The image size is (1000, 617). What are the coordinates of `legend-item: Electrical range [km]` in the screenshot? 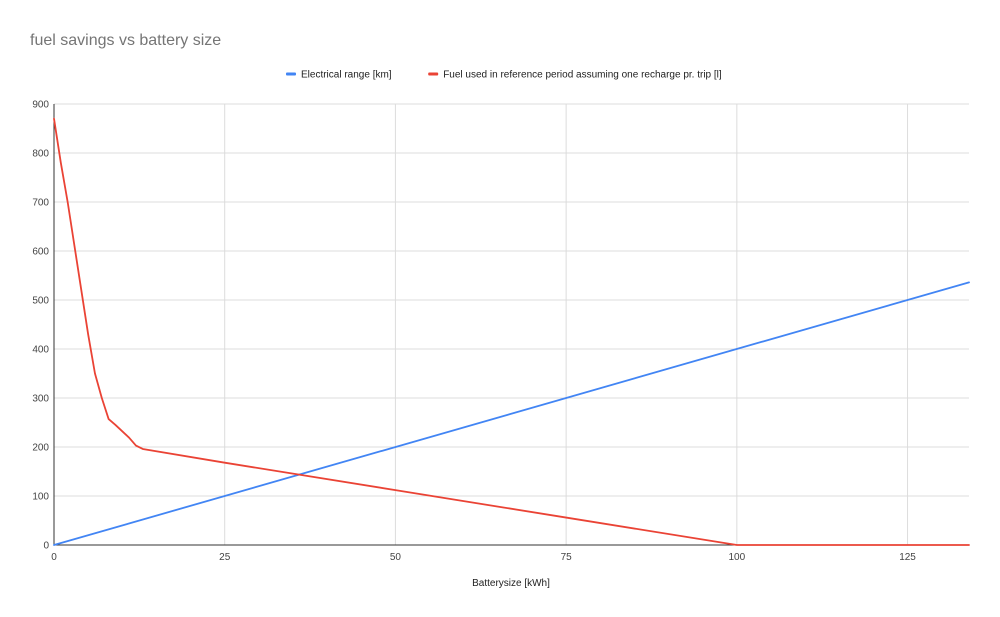 It's located at (339, 75).